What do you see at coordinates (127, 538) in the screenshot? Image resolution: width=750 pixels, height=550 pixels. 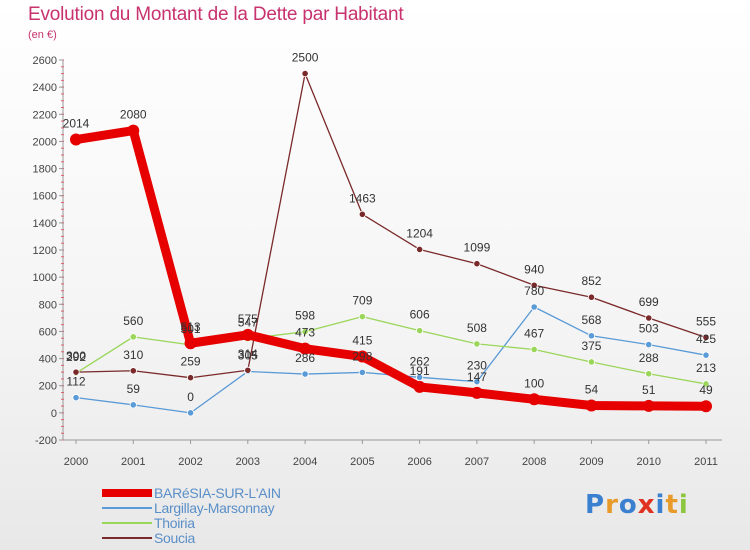 I see `legend-swatch-soucia` at bounding box center [127, 538].